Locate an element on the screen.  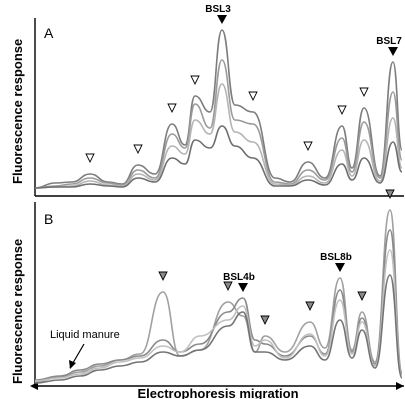
panel-b-label-bsl8b: BSL8b is located at coordinates (336, 257).